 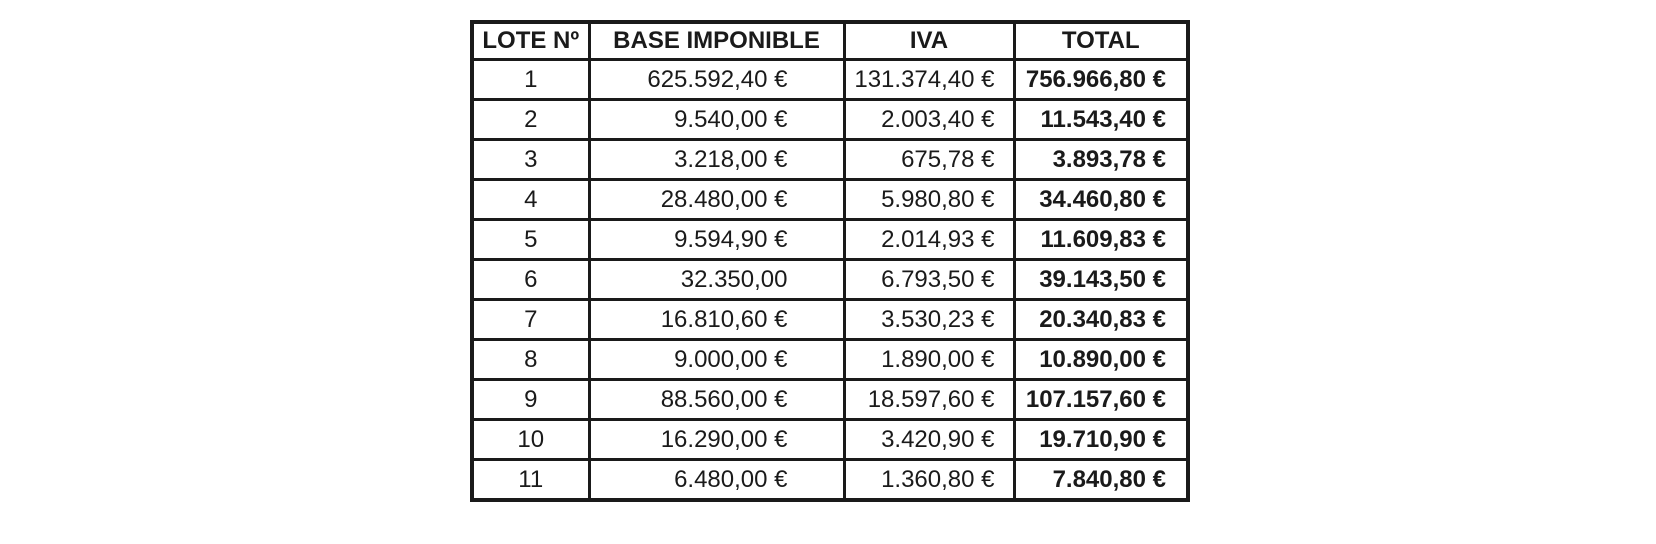 What do you see at coordinates (716, 239) in the screenshot?
I see `base-cell: 9.594,90 €` at bounding box center [716, 239].